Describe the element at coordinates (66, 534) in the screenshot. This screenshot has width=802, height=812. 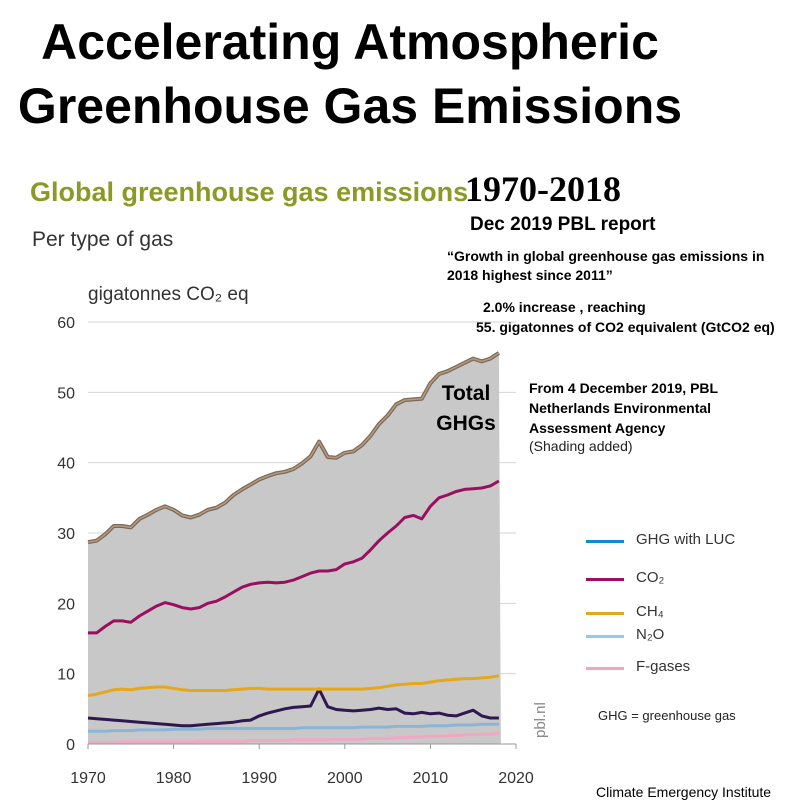
I see `y-tick-label: 30` at that location.